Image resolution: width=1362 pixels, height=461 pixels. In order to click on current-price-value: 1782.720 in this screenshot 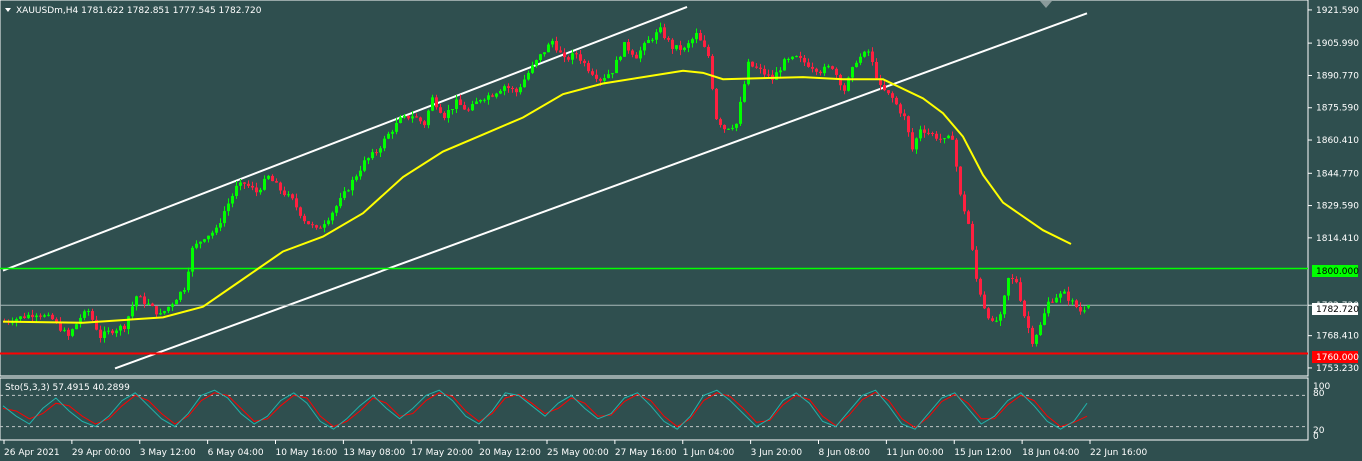, I will do `click(1337, 310)`.